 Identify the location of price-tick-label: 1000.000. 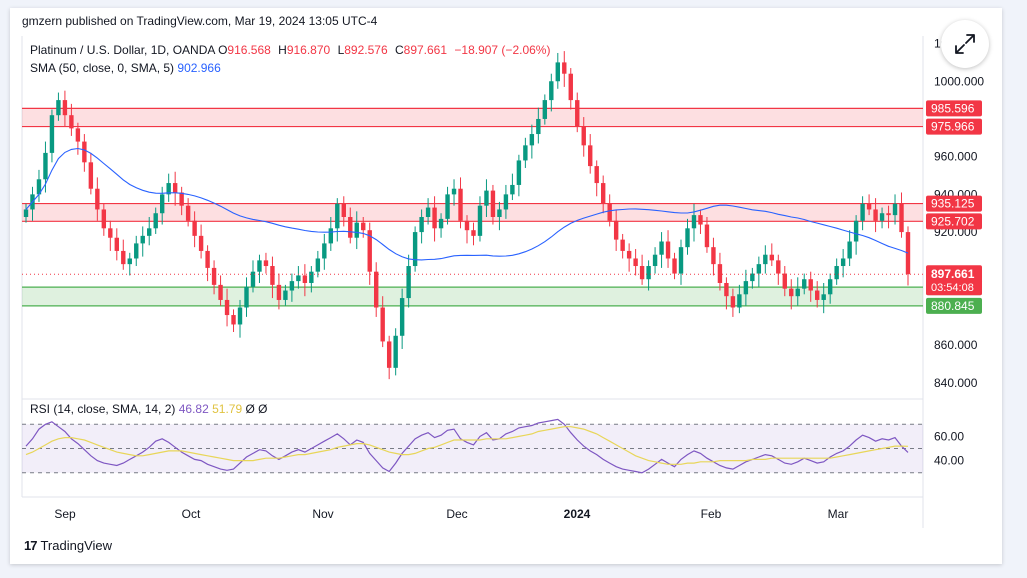
(959, 81).